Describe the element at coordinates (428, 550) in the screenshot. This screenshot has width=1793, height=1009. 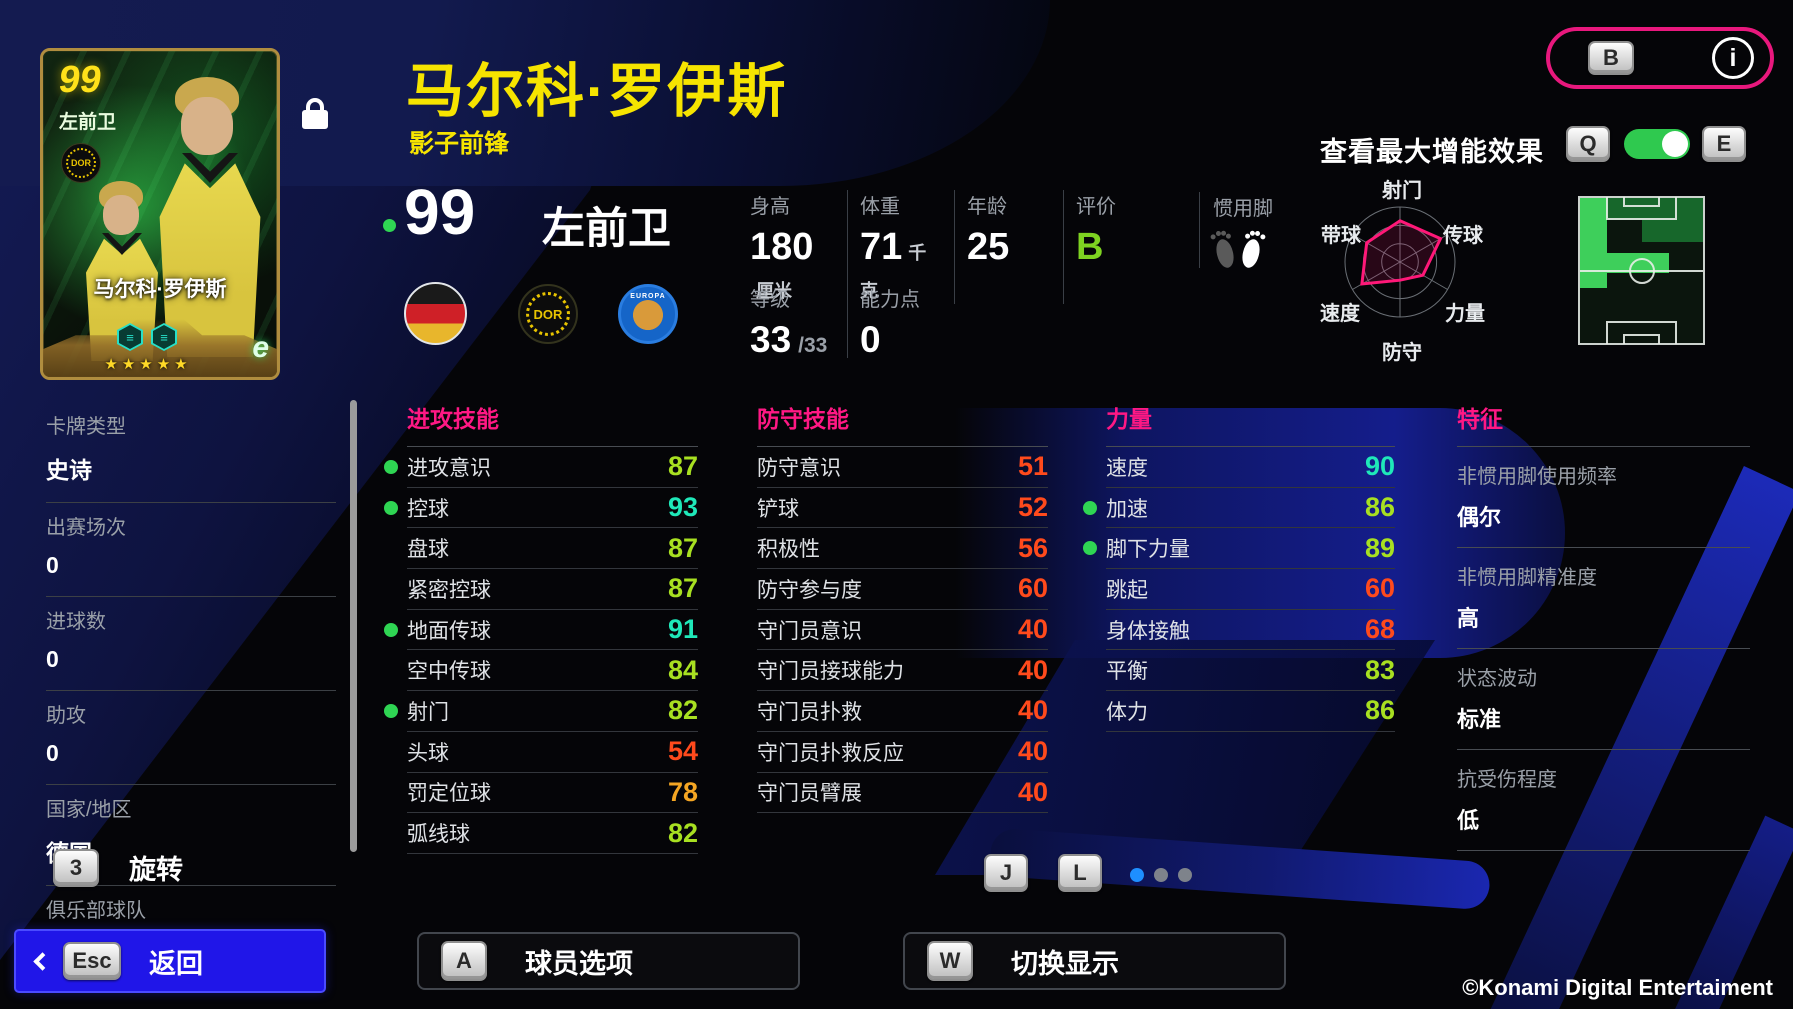
I see `stat-label: 盘球` at that location.